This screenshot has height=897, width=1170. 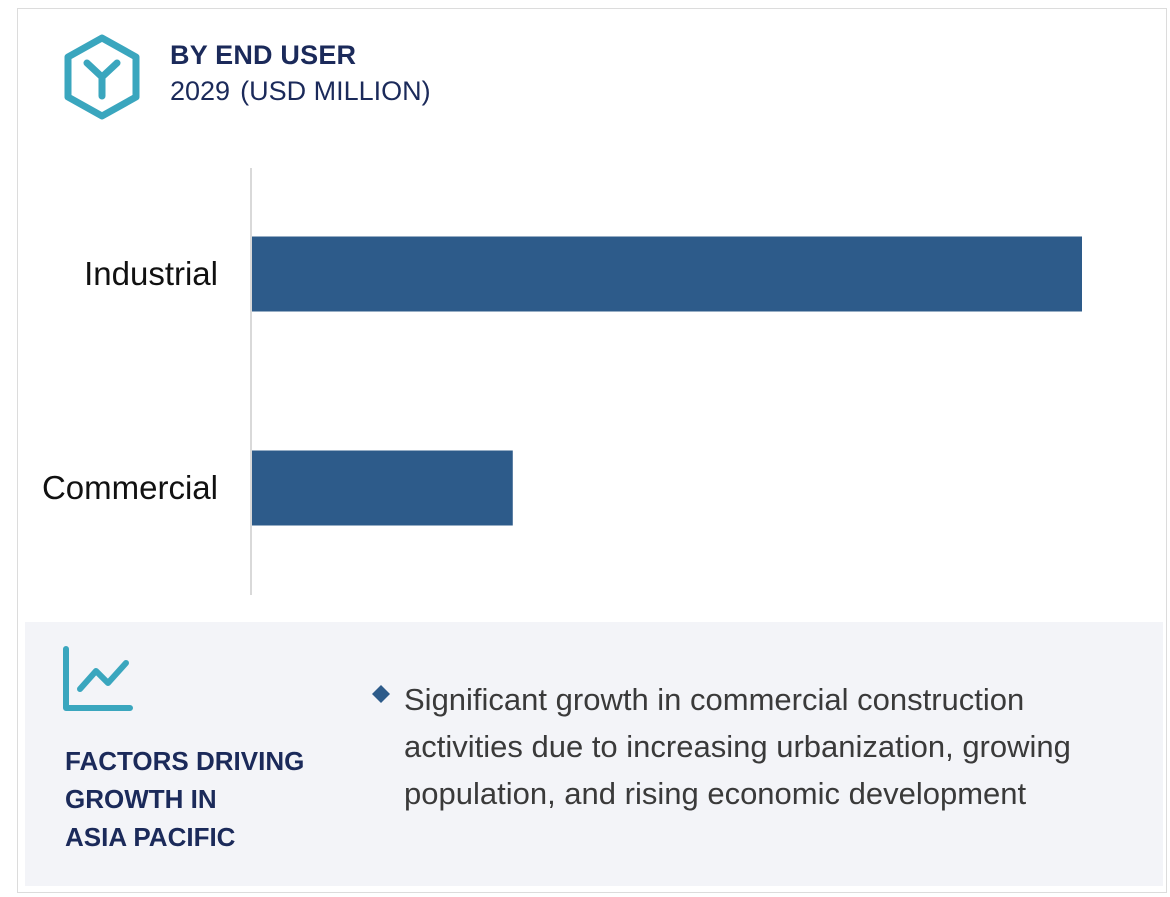 What do you see at coordinates (382, 488) in the screenshot?
I see `bar-commercial` at bounding box center [382, 488].